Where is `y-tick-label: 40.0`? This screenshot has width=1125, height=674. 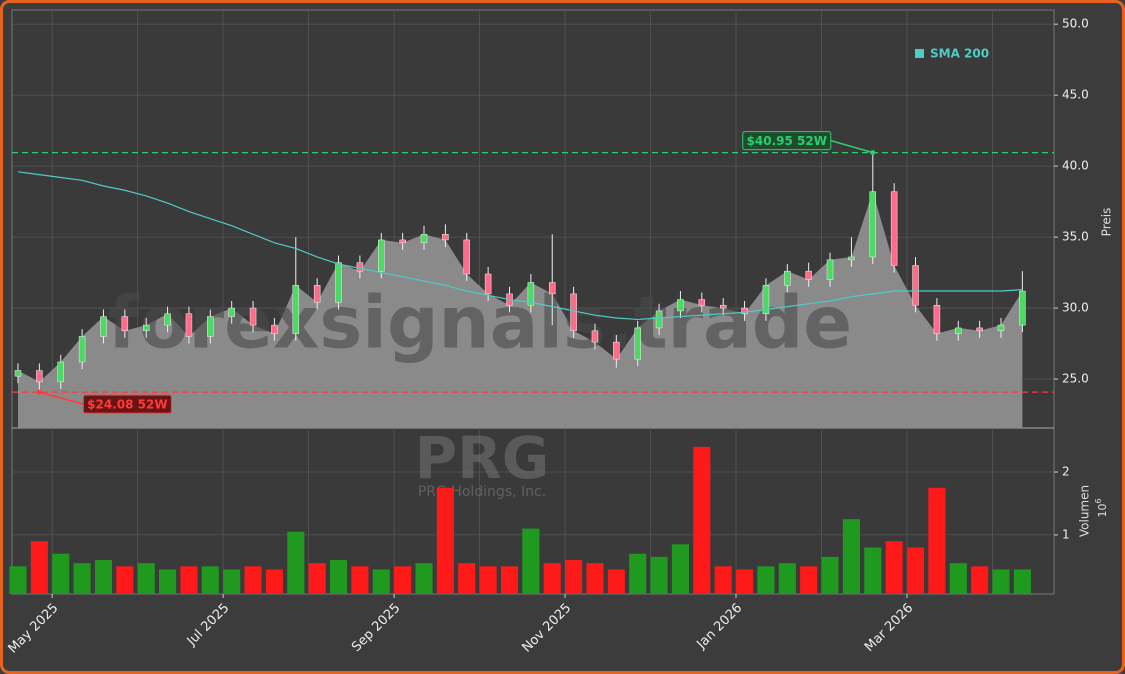 y-tick-label: 40.0 is located at coordinates (1075, 166).